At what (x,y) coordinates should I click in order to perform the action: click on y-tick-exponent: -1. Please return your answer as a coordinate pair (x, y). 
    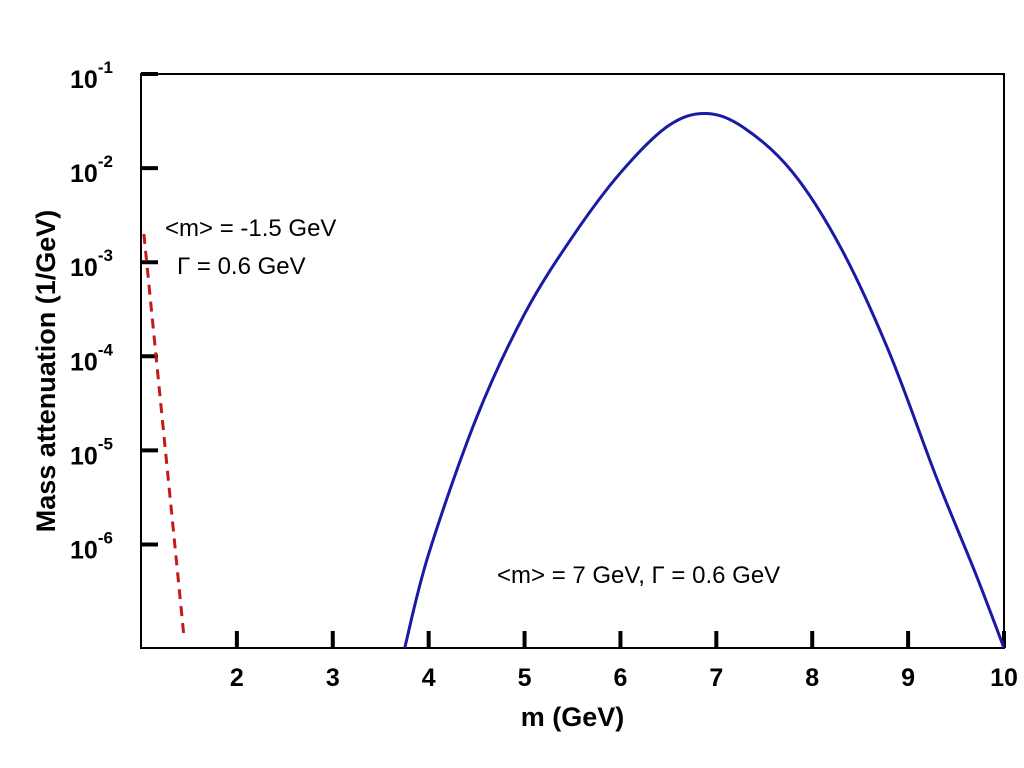
    Looking at the image, I should click on (105, 67).